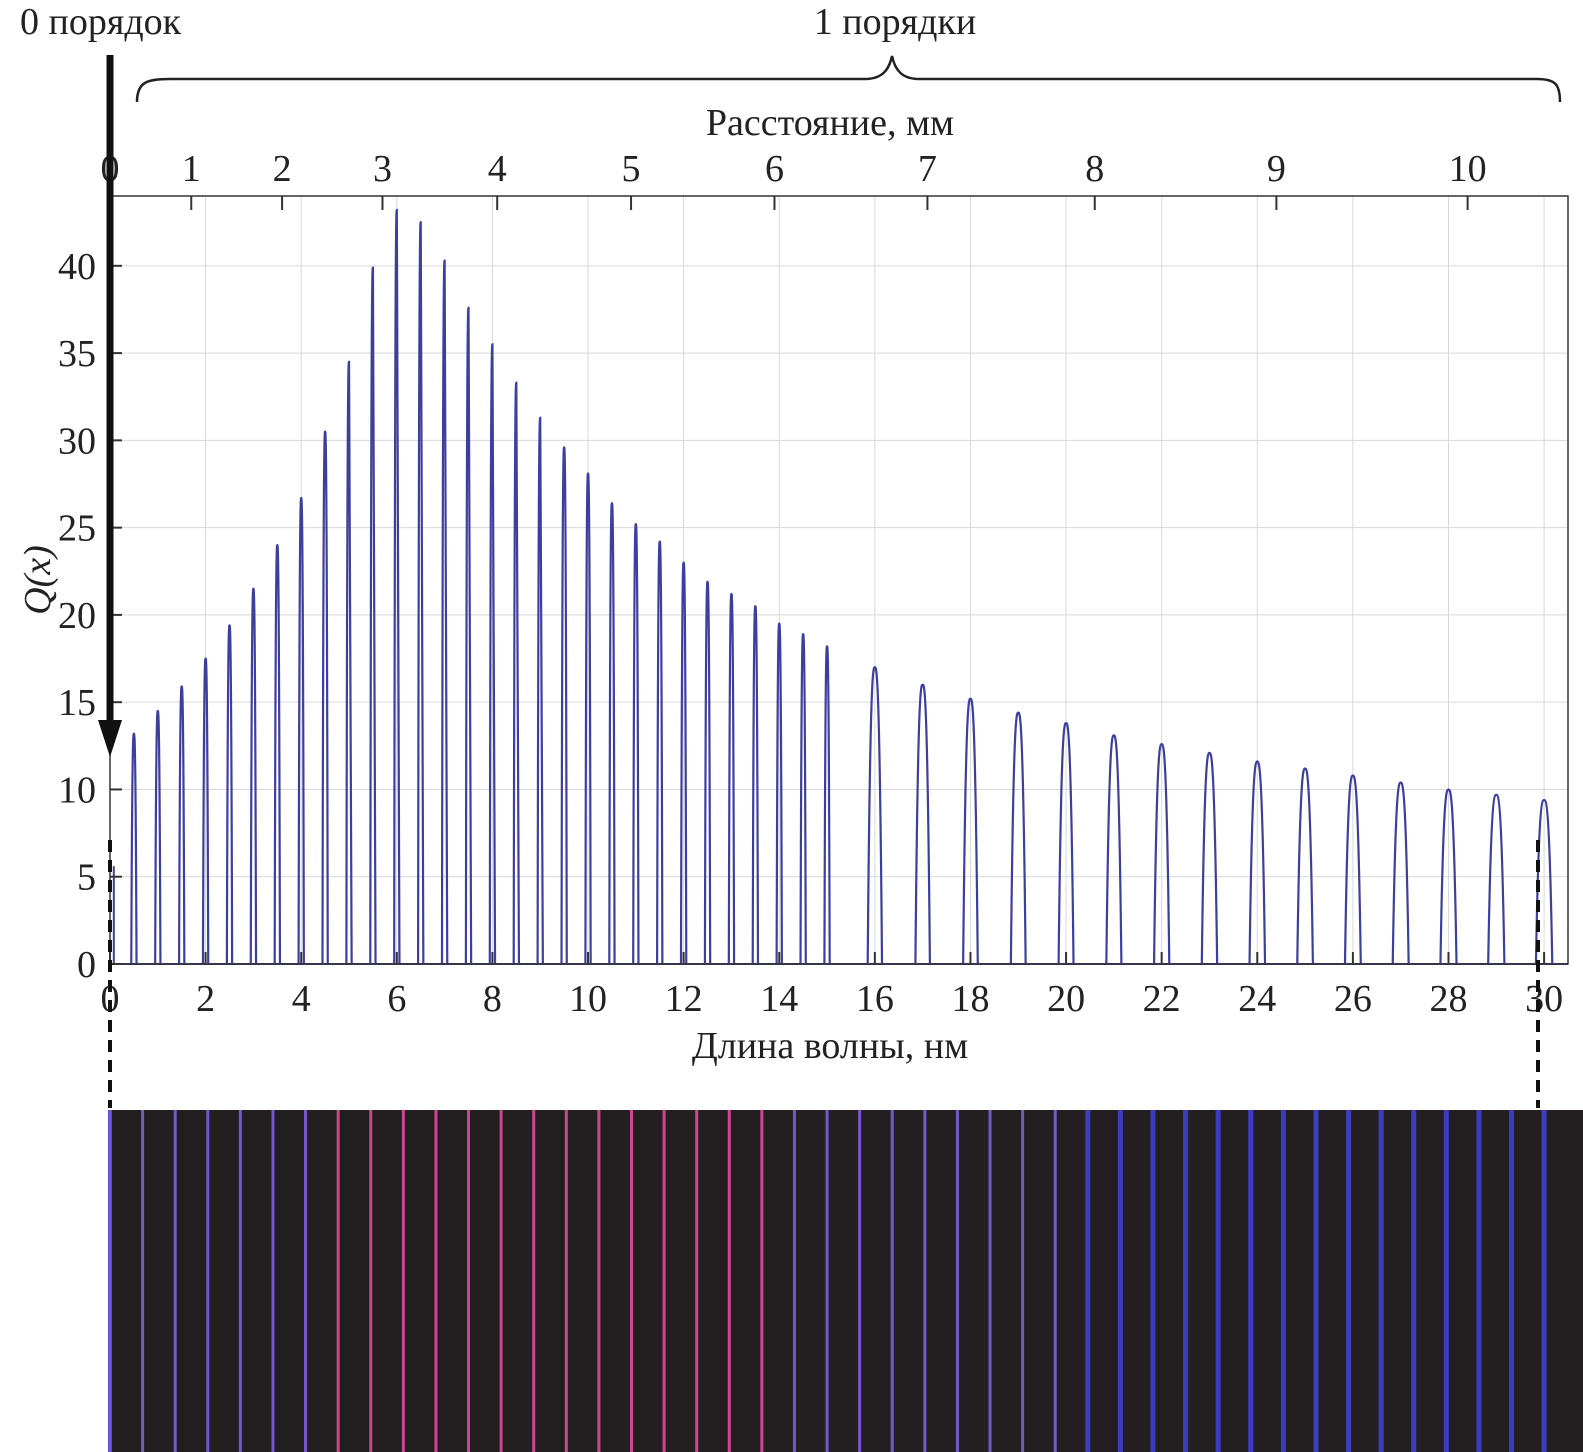 The width and height of the screenshot is (1583, 1452). What do you see at coordinates (205, 999) in the screenshot?
I see `x-tick-label: 2` at bounding box center [205, 999].